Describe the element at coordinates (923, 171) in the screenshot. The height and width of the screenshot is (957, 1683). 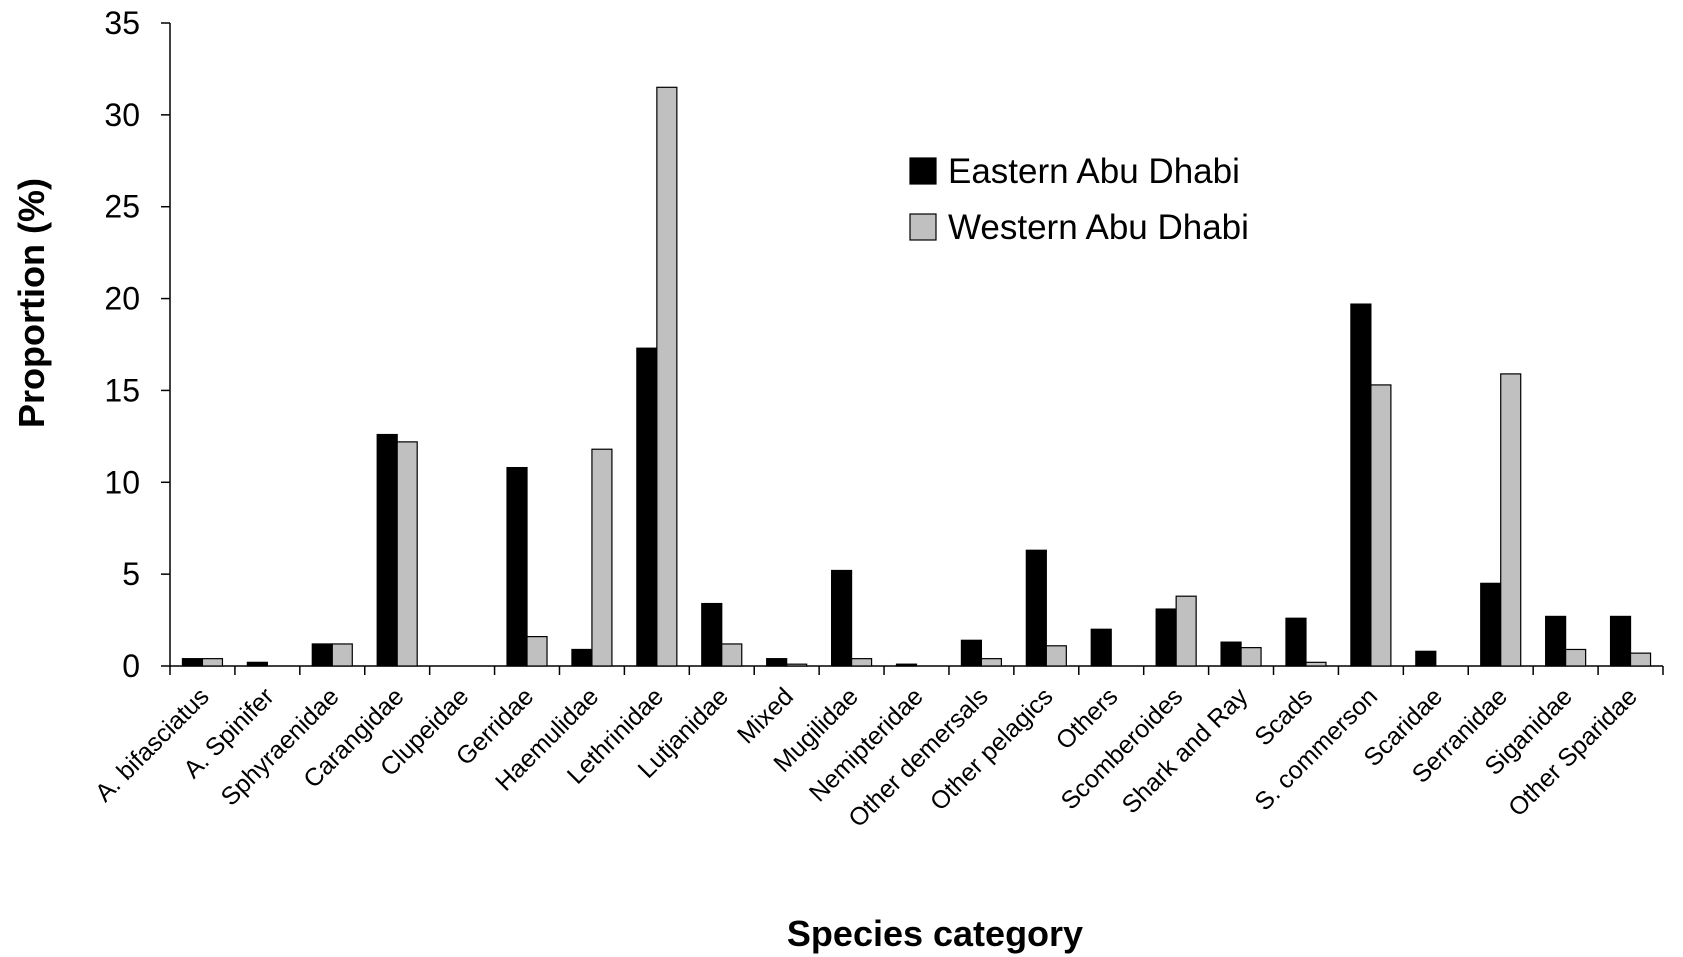
I see `legend-swatch-eastern` at that location.